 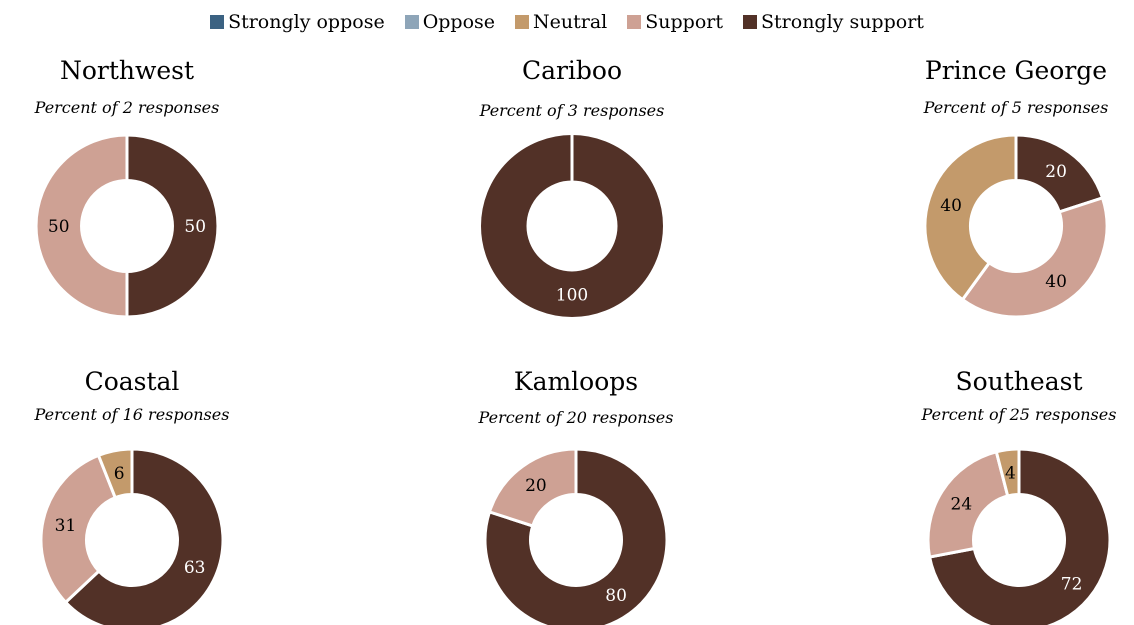 What do you see at coordinates (576, 381) in the screenshot?
I see `panel-title: Kamloops` at bounding box center [576, 381].